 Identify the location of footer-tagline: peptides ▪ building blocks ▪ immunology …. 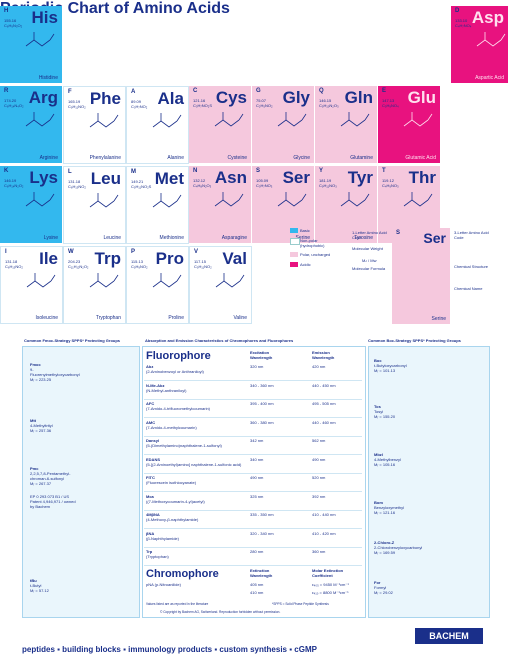
(169, 649).